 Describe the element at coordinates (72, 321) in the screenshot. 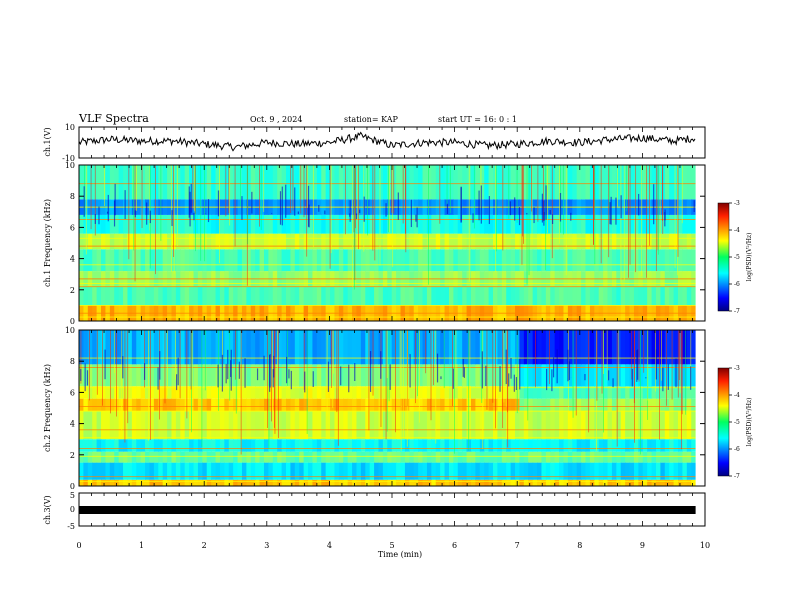

I see `y-tick-label: 0` at that location.